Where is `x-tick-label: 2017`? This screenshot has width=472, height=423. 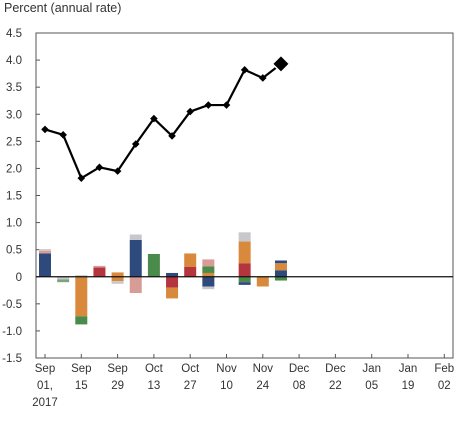 x-tick-label: 2017 is located at coordinates (45, 403).